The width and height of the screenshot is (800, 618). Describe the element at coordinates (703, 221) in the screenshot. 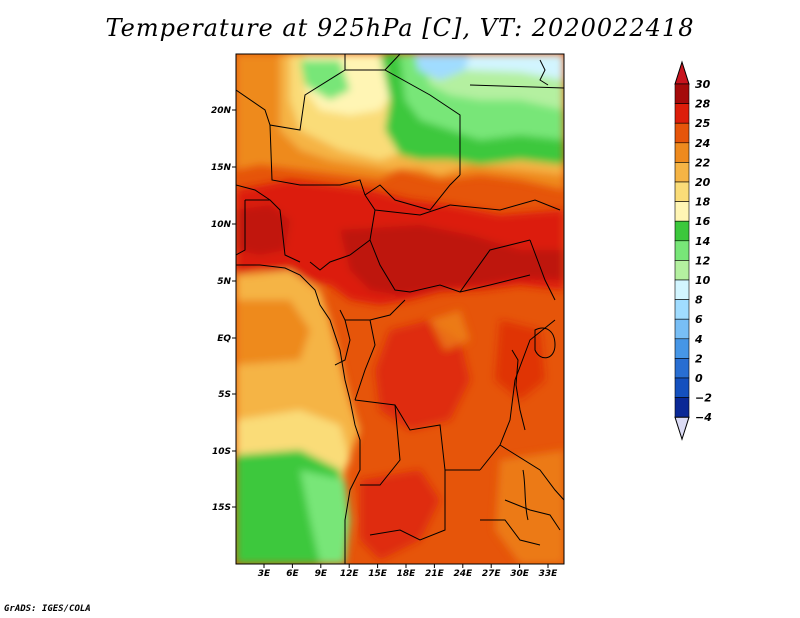

I see `colorbar-label: 16` at that location.